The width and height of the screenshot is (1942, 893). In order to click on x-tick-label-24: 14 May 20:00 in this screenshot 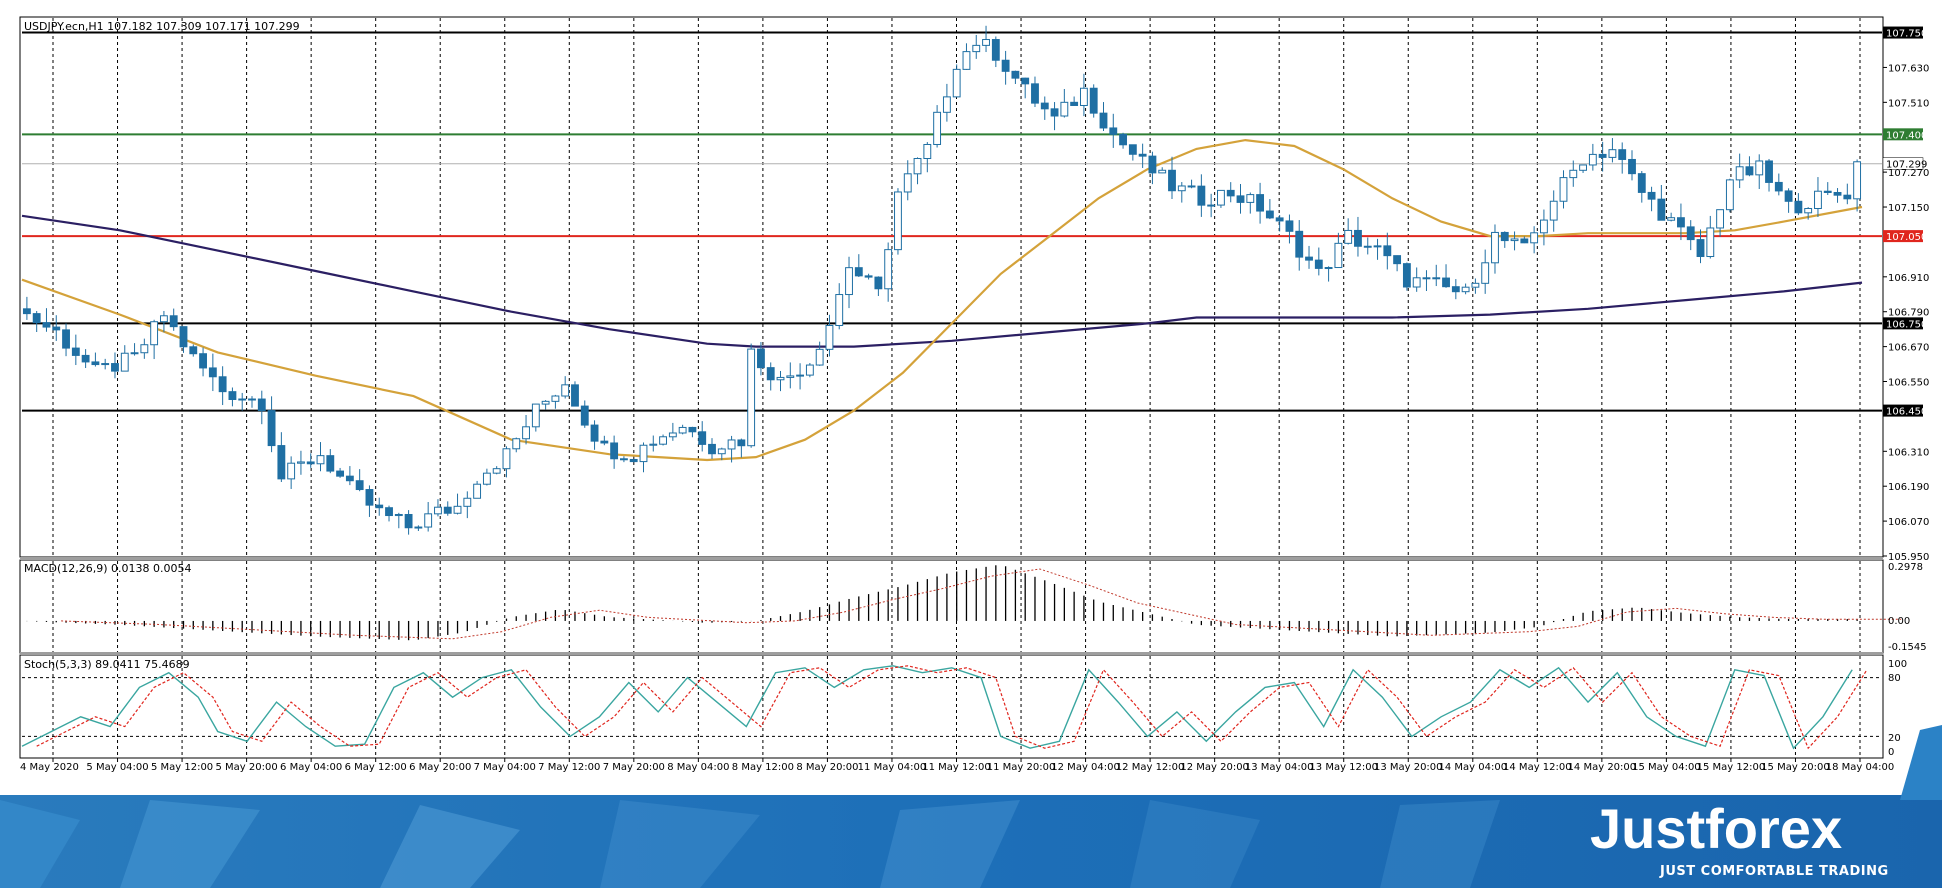, I will do `click(1602, 767)`.